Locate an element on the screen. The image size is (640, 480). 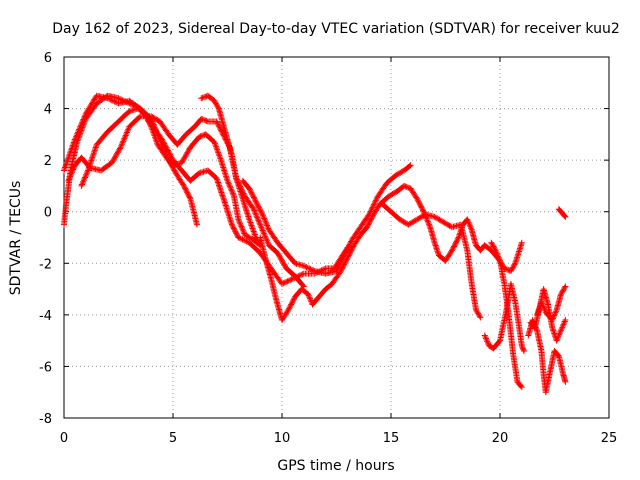
y-tick-label: 0 is located at coordinates (48, 213).